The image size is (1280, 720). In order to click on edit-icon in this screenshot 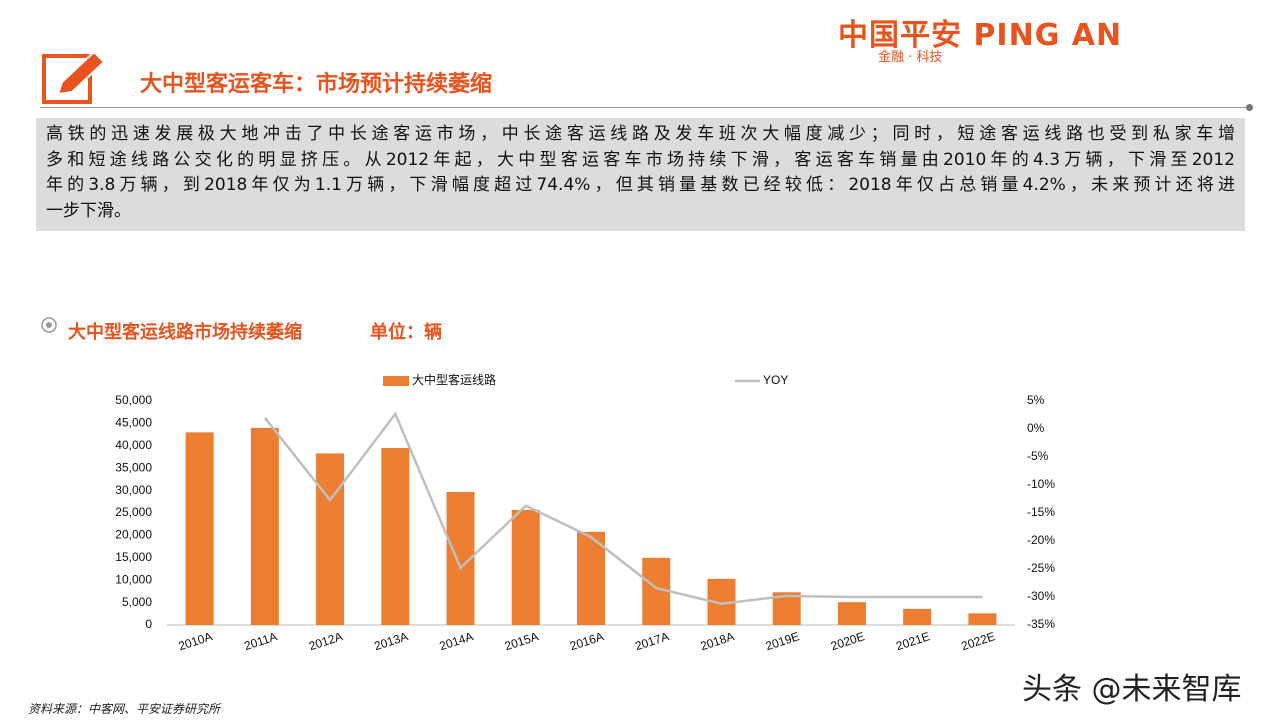, I will do `click(74, 79)`.